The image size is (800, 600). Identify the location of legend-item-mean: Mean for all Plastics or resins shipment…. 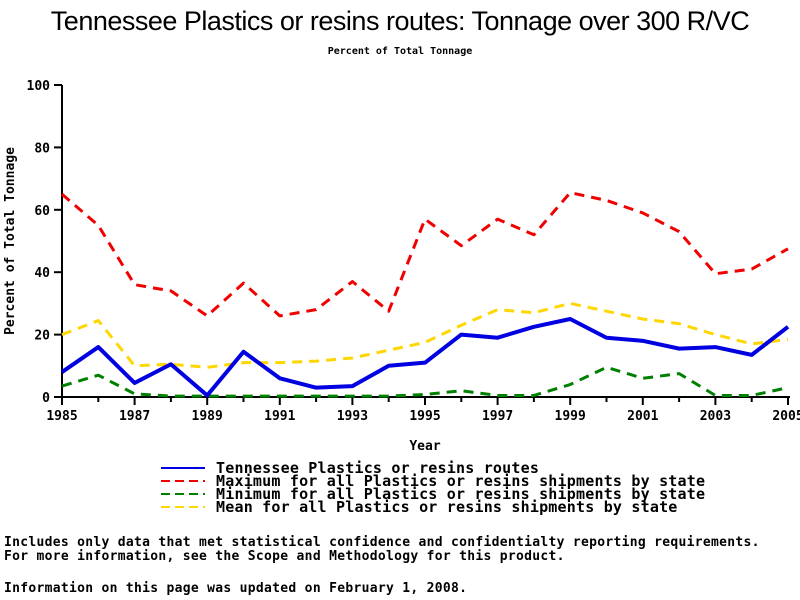
(432, 506).